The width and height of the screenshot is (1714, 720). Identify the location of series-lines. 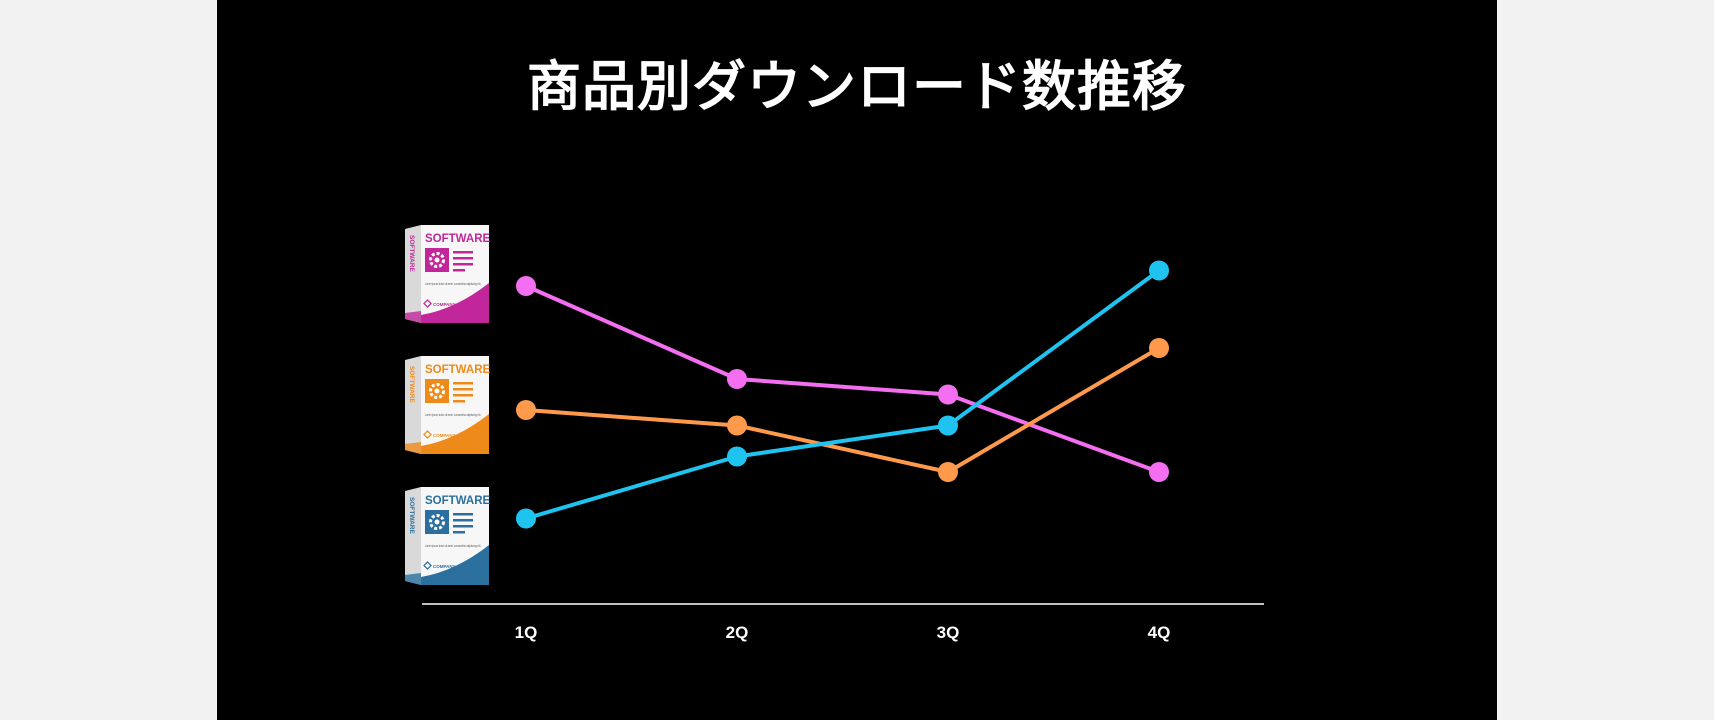
(843, 394).